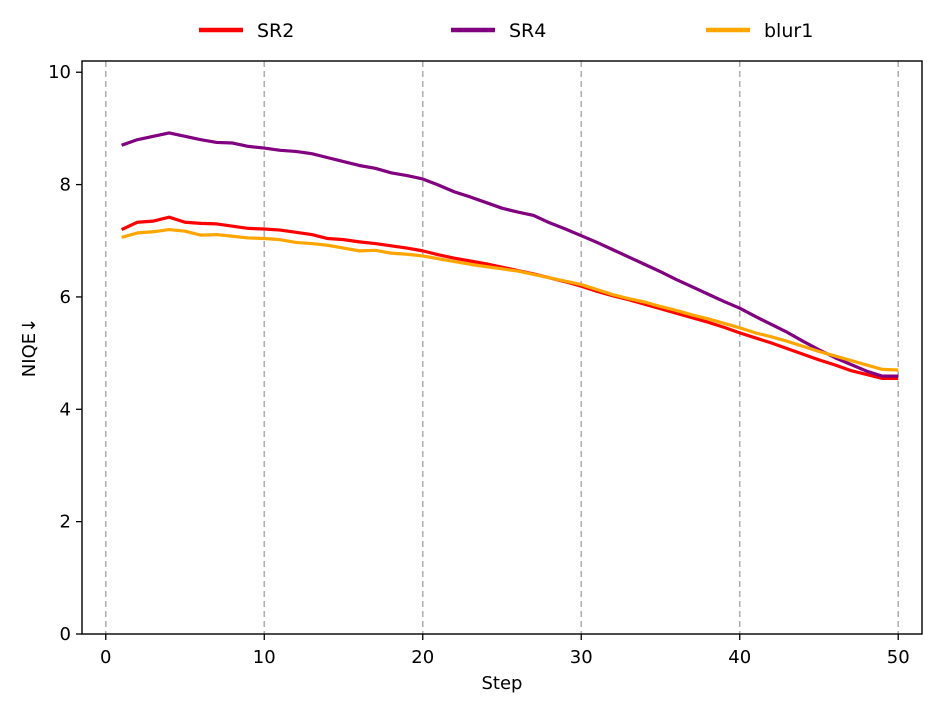 The image size is (952, 714). I want to click on y-tick-label: 6, so click(65, 297).